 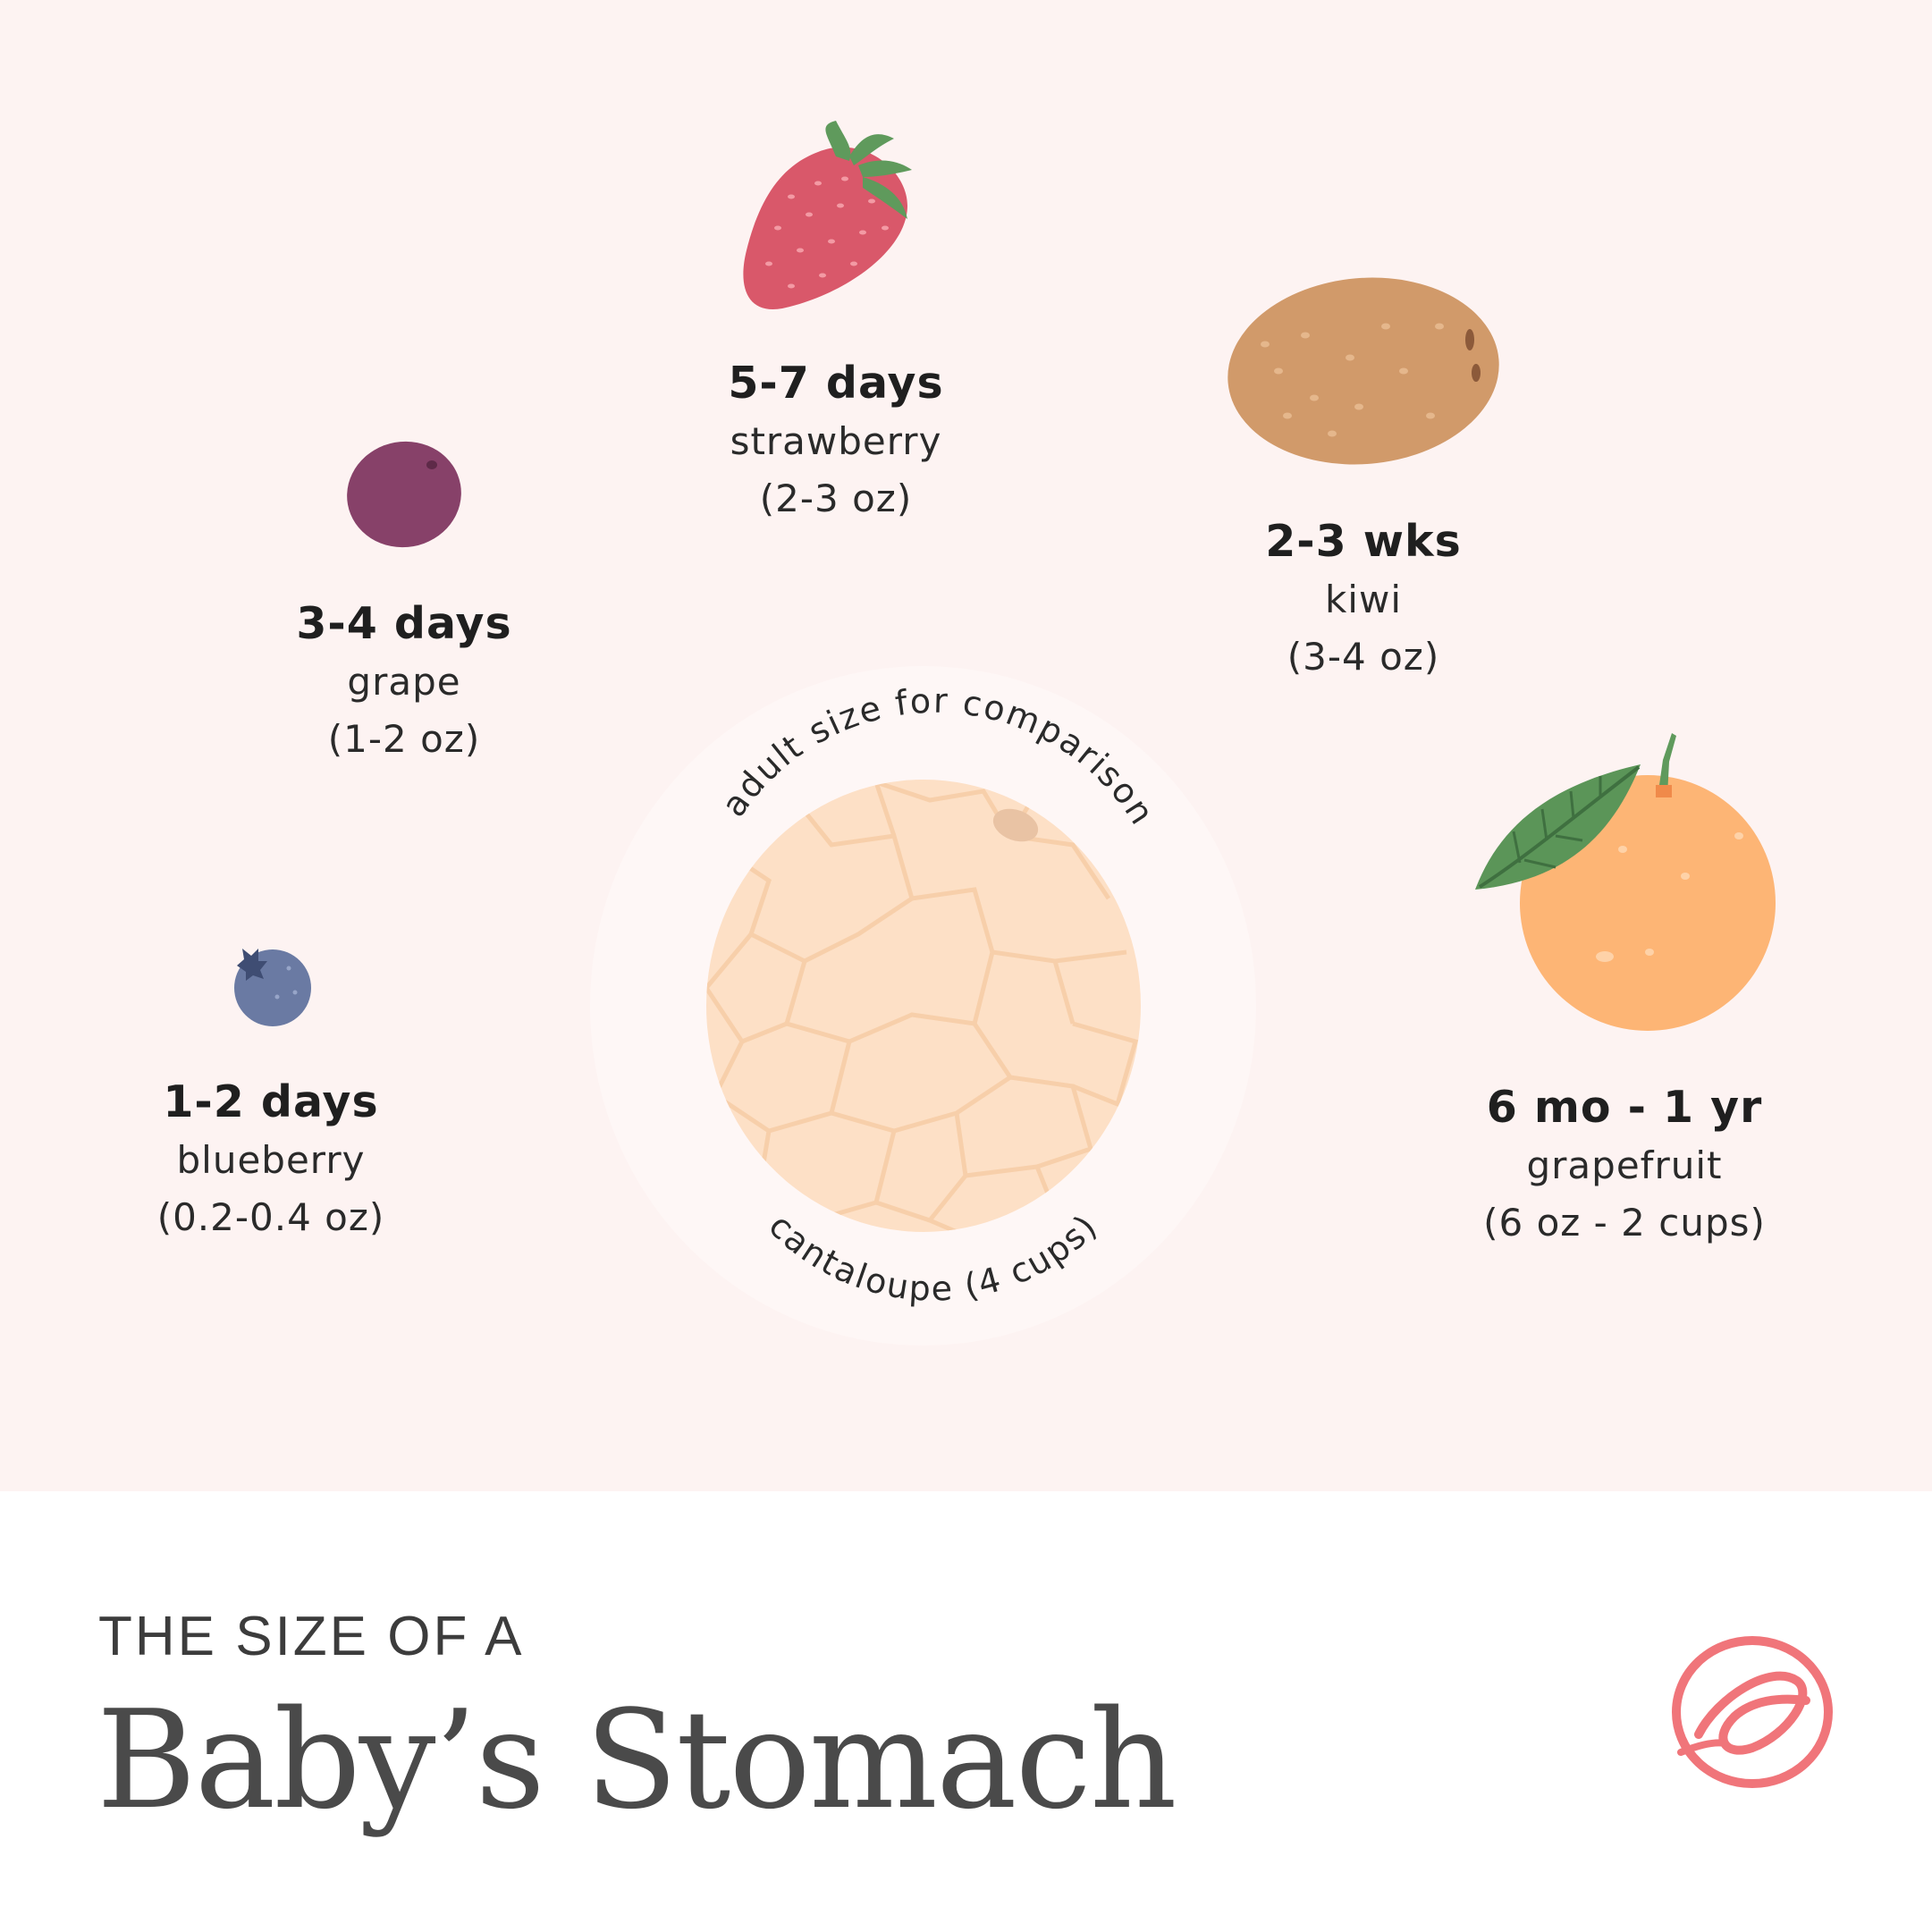 I want to click on stage-fruit: kiwi, so click(x=1363, y=599).